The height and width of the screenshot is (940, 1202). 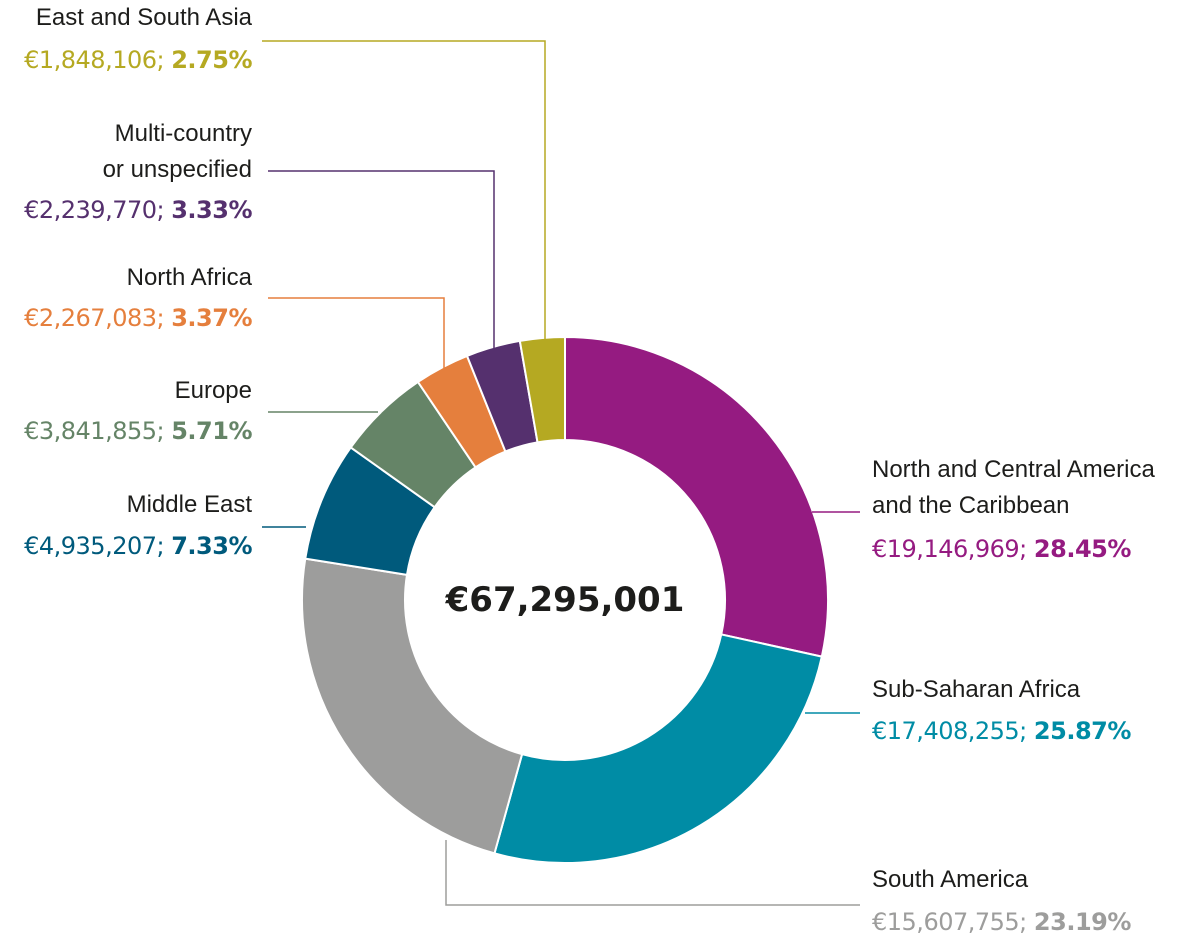 What do you see at coordinates (189, 277) in the screenshot?
I see `slice-label: North Africa` at bounding box center [189, 277].